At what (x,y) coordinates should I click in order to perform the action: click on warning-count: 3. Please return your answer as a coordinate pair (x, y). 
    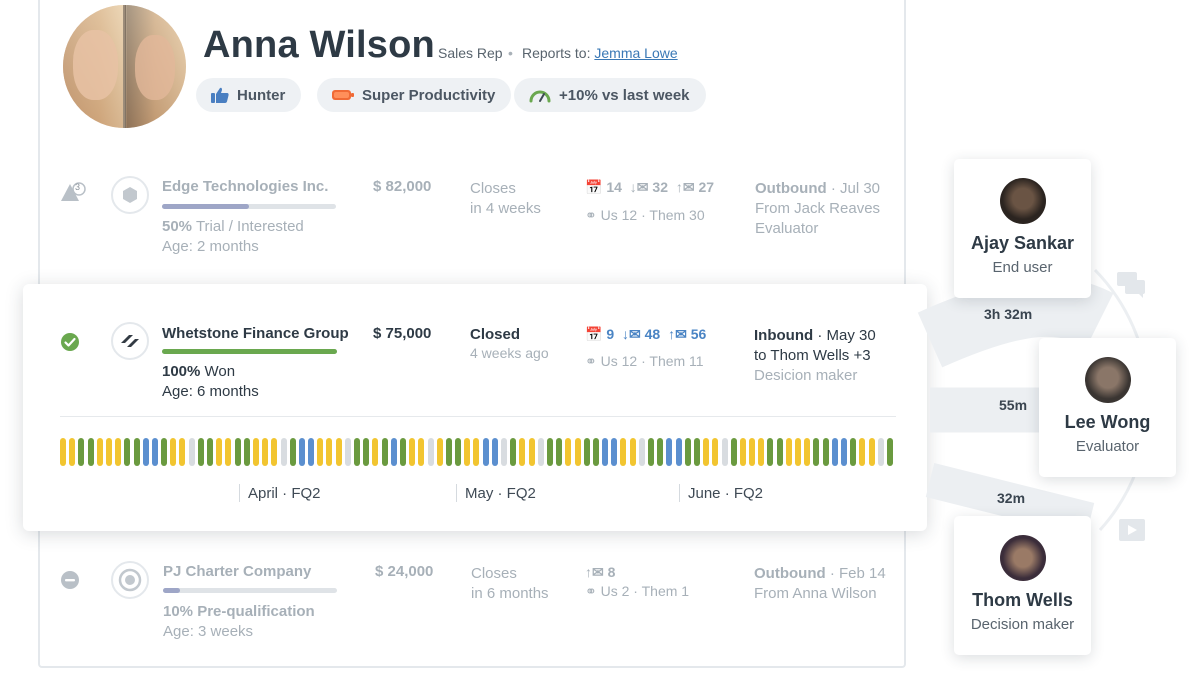
    Looking at the image, I should click on (78, 187).